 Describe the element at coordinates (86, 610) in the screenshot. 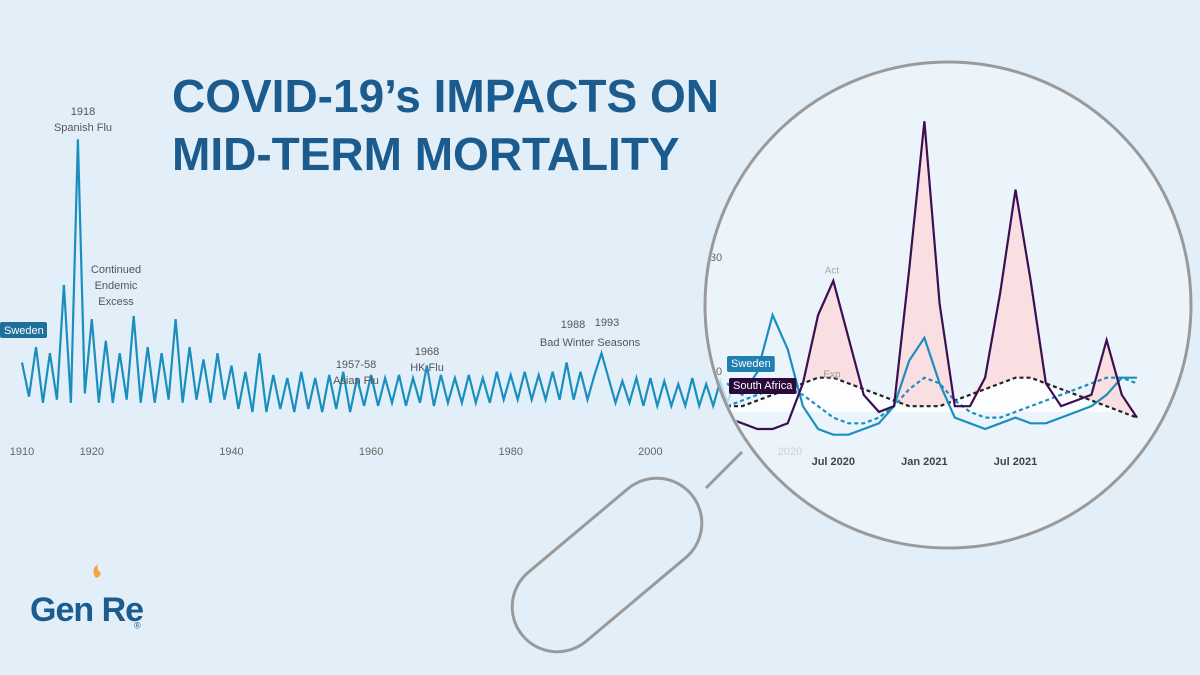

I see `logo: Gen Re` at that location.